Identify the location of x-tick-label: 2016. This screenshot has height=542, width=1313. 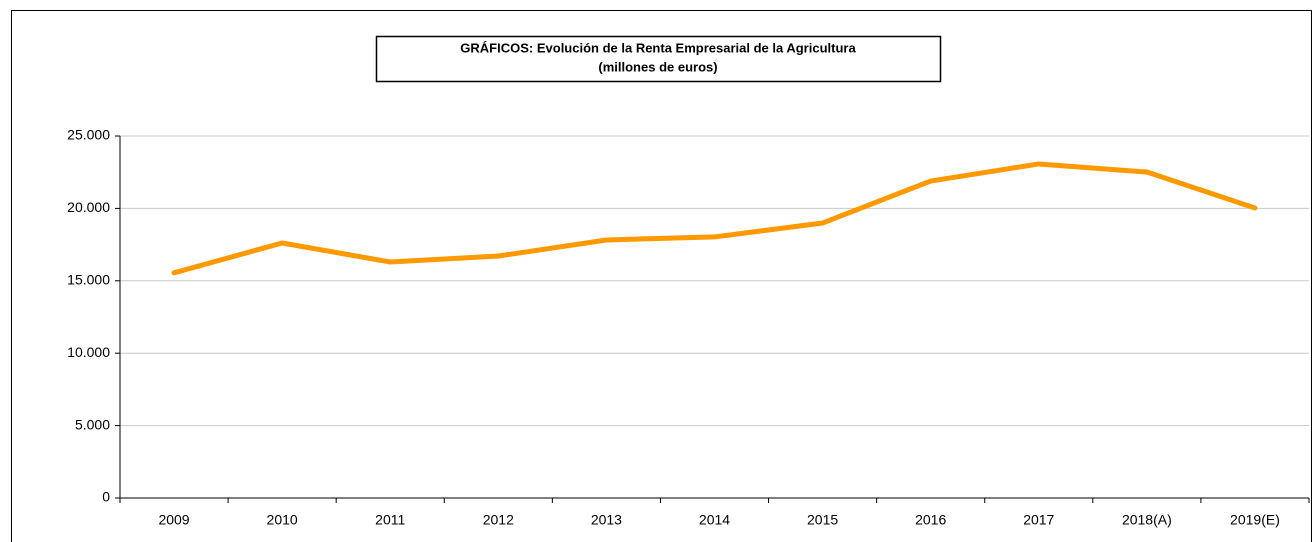
(930, 520).